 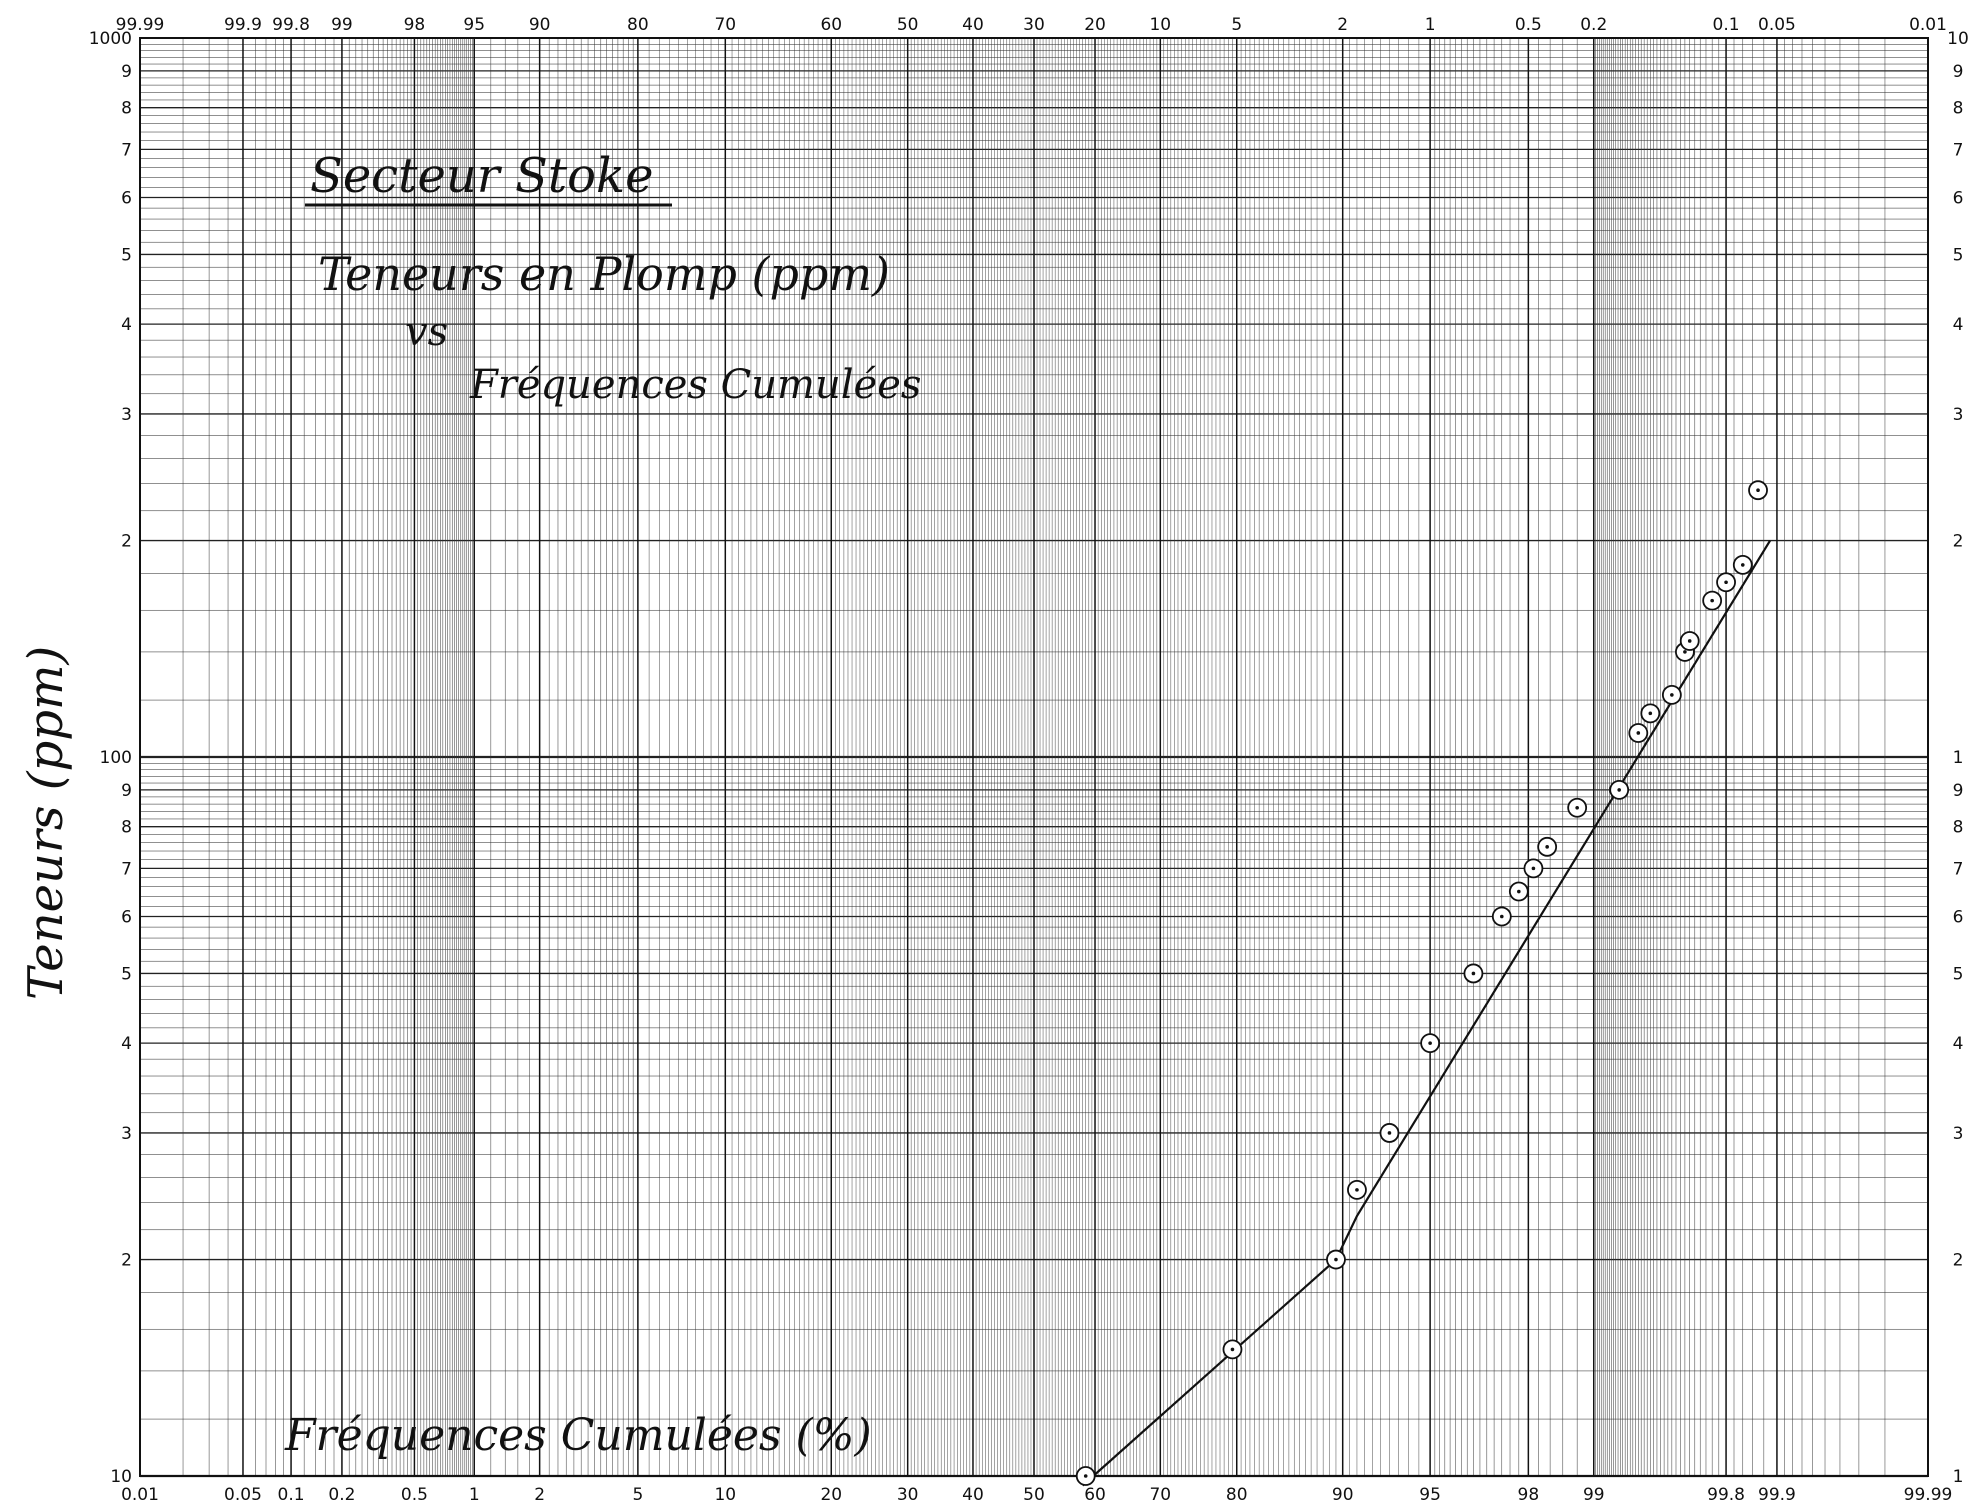 I want to click on x-tick-label-bottom: 40, so click(x=973, y=1495).